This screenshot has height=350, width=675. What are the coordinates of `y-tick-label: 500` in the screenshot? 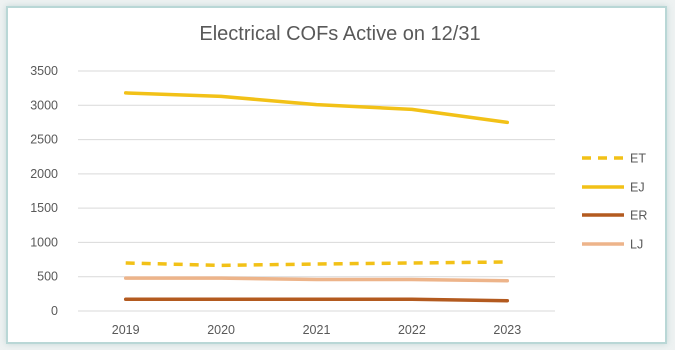 It's located at (47, 277).